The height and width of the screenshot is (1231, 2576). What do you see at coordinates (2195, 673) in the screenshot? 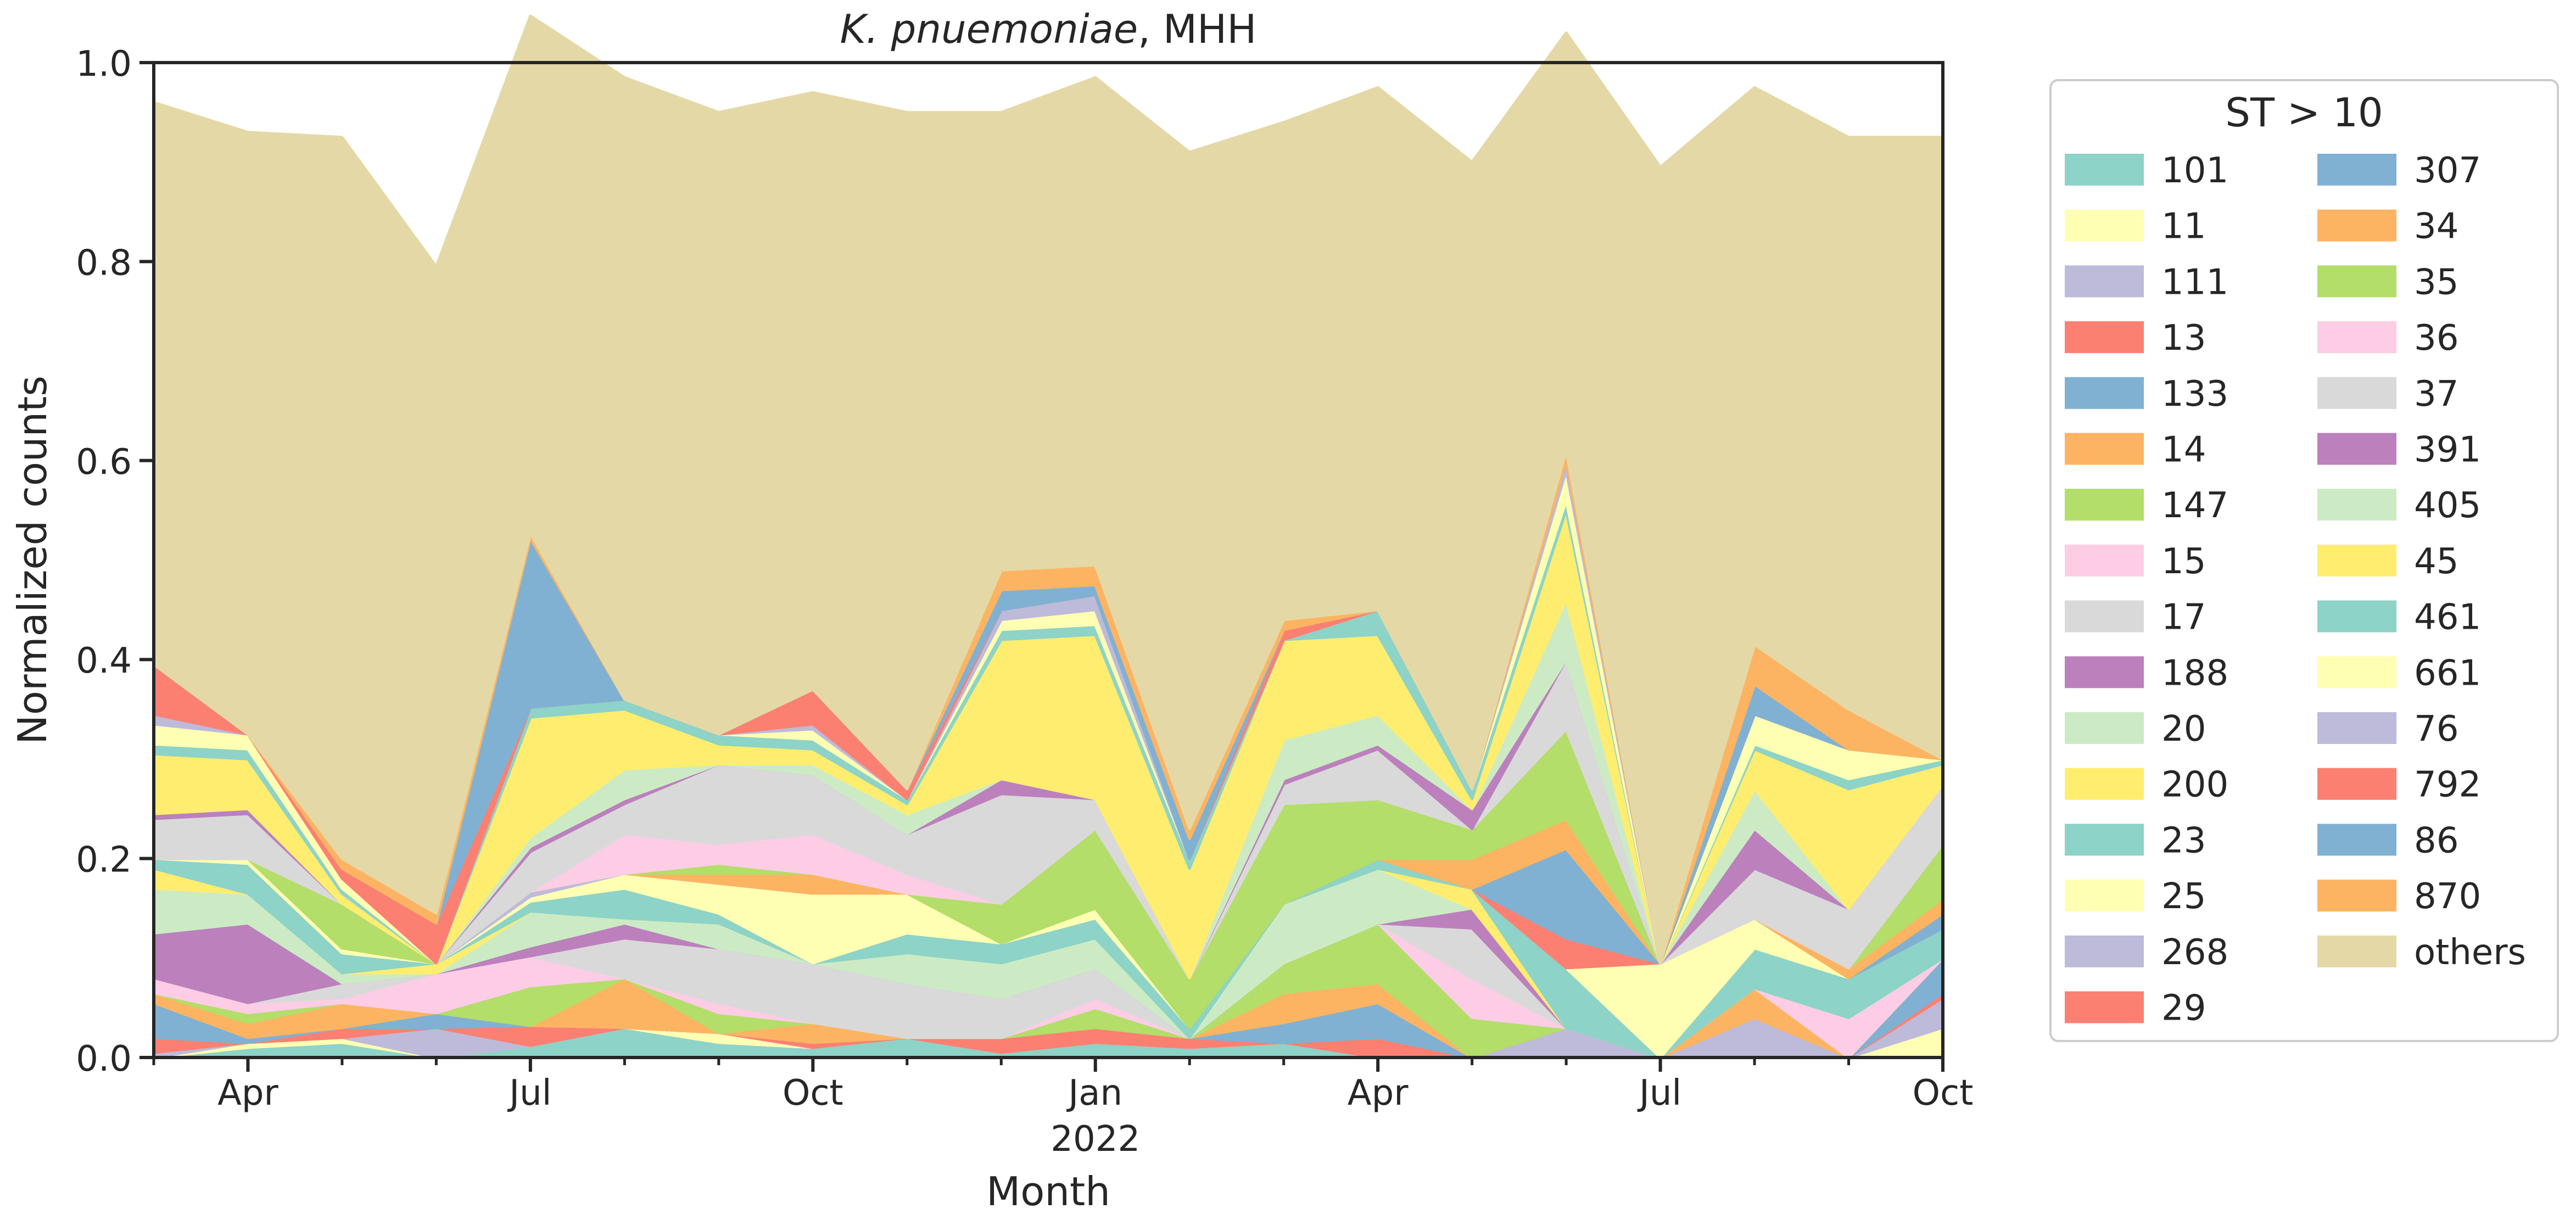
I see `legend-label-188: 188` at bounding box center [2195, 673].